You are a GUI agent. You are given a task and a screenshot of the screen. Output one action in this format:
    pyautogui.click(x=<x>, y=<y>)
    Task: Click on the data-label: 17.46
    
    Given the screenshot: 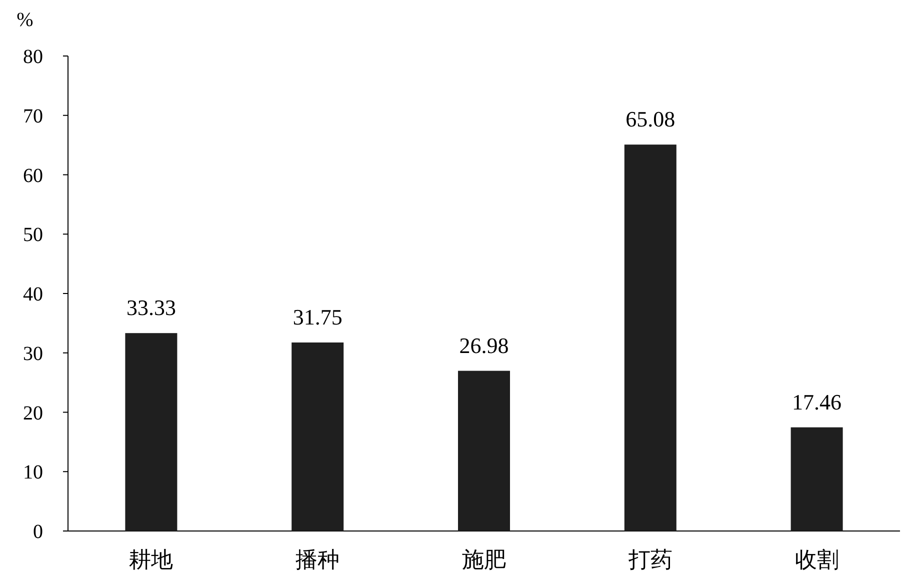 What is the action you would take?
    pyautogui.click(x=817, y=401)
    